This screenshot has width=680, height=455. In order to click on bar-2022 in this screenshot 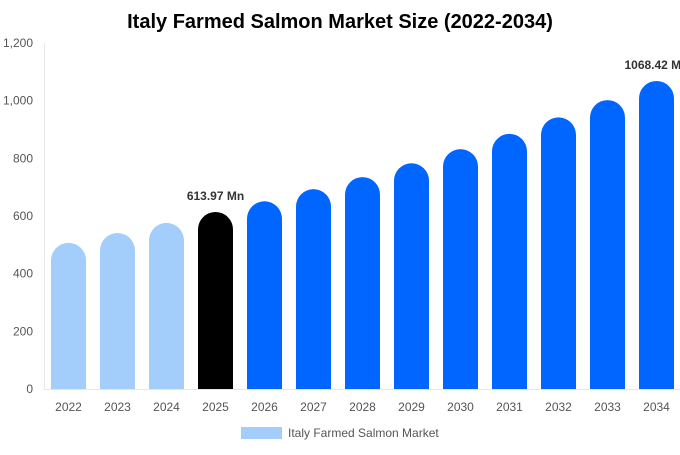, I will do `click(68, 315)`.